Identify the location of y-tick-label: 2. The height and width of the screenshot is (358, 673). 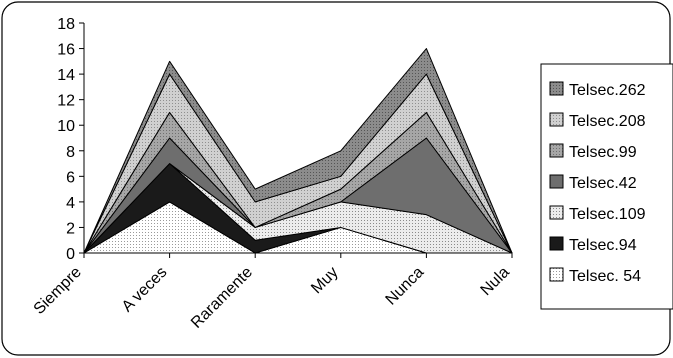
(70, 228).